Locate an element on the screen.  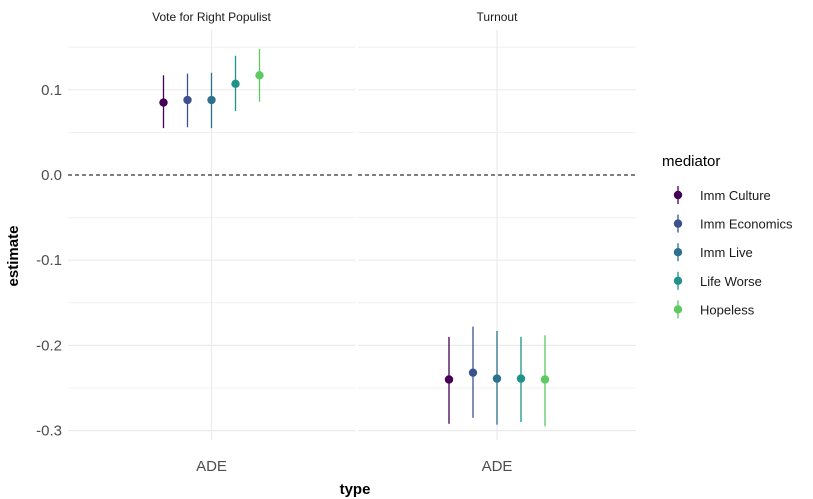
facet-title: Turnout is located at coordinates (498, 17).